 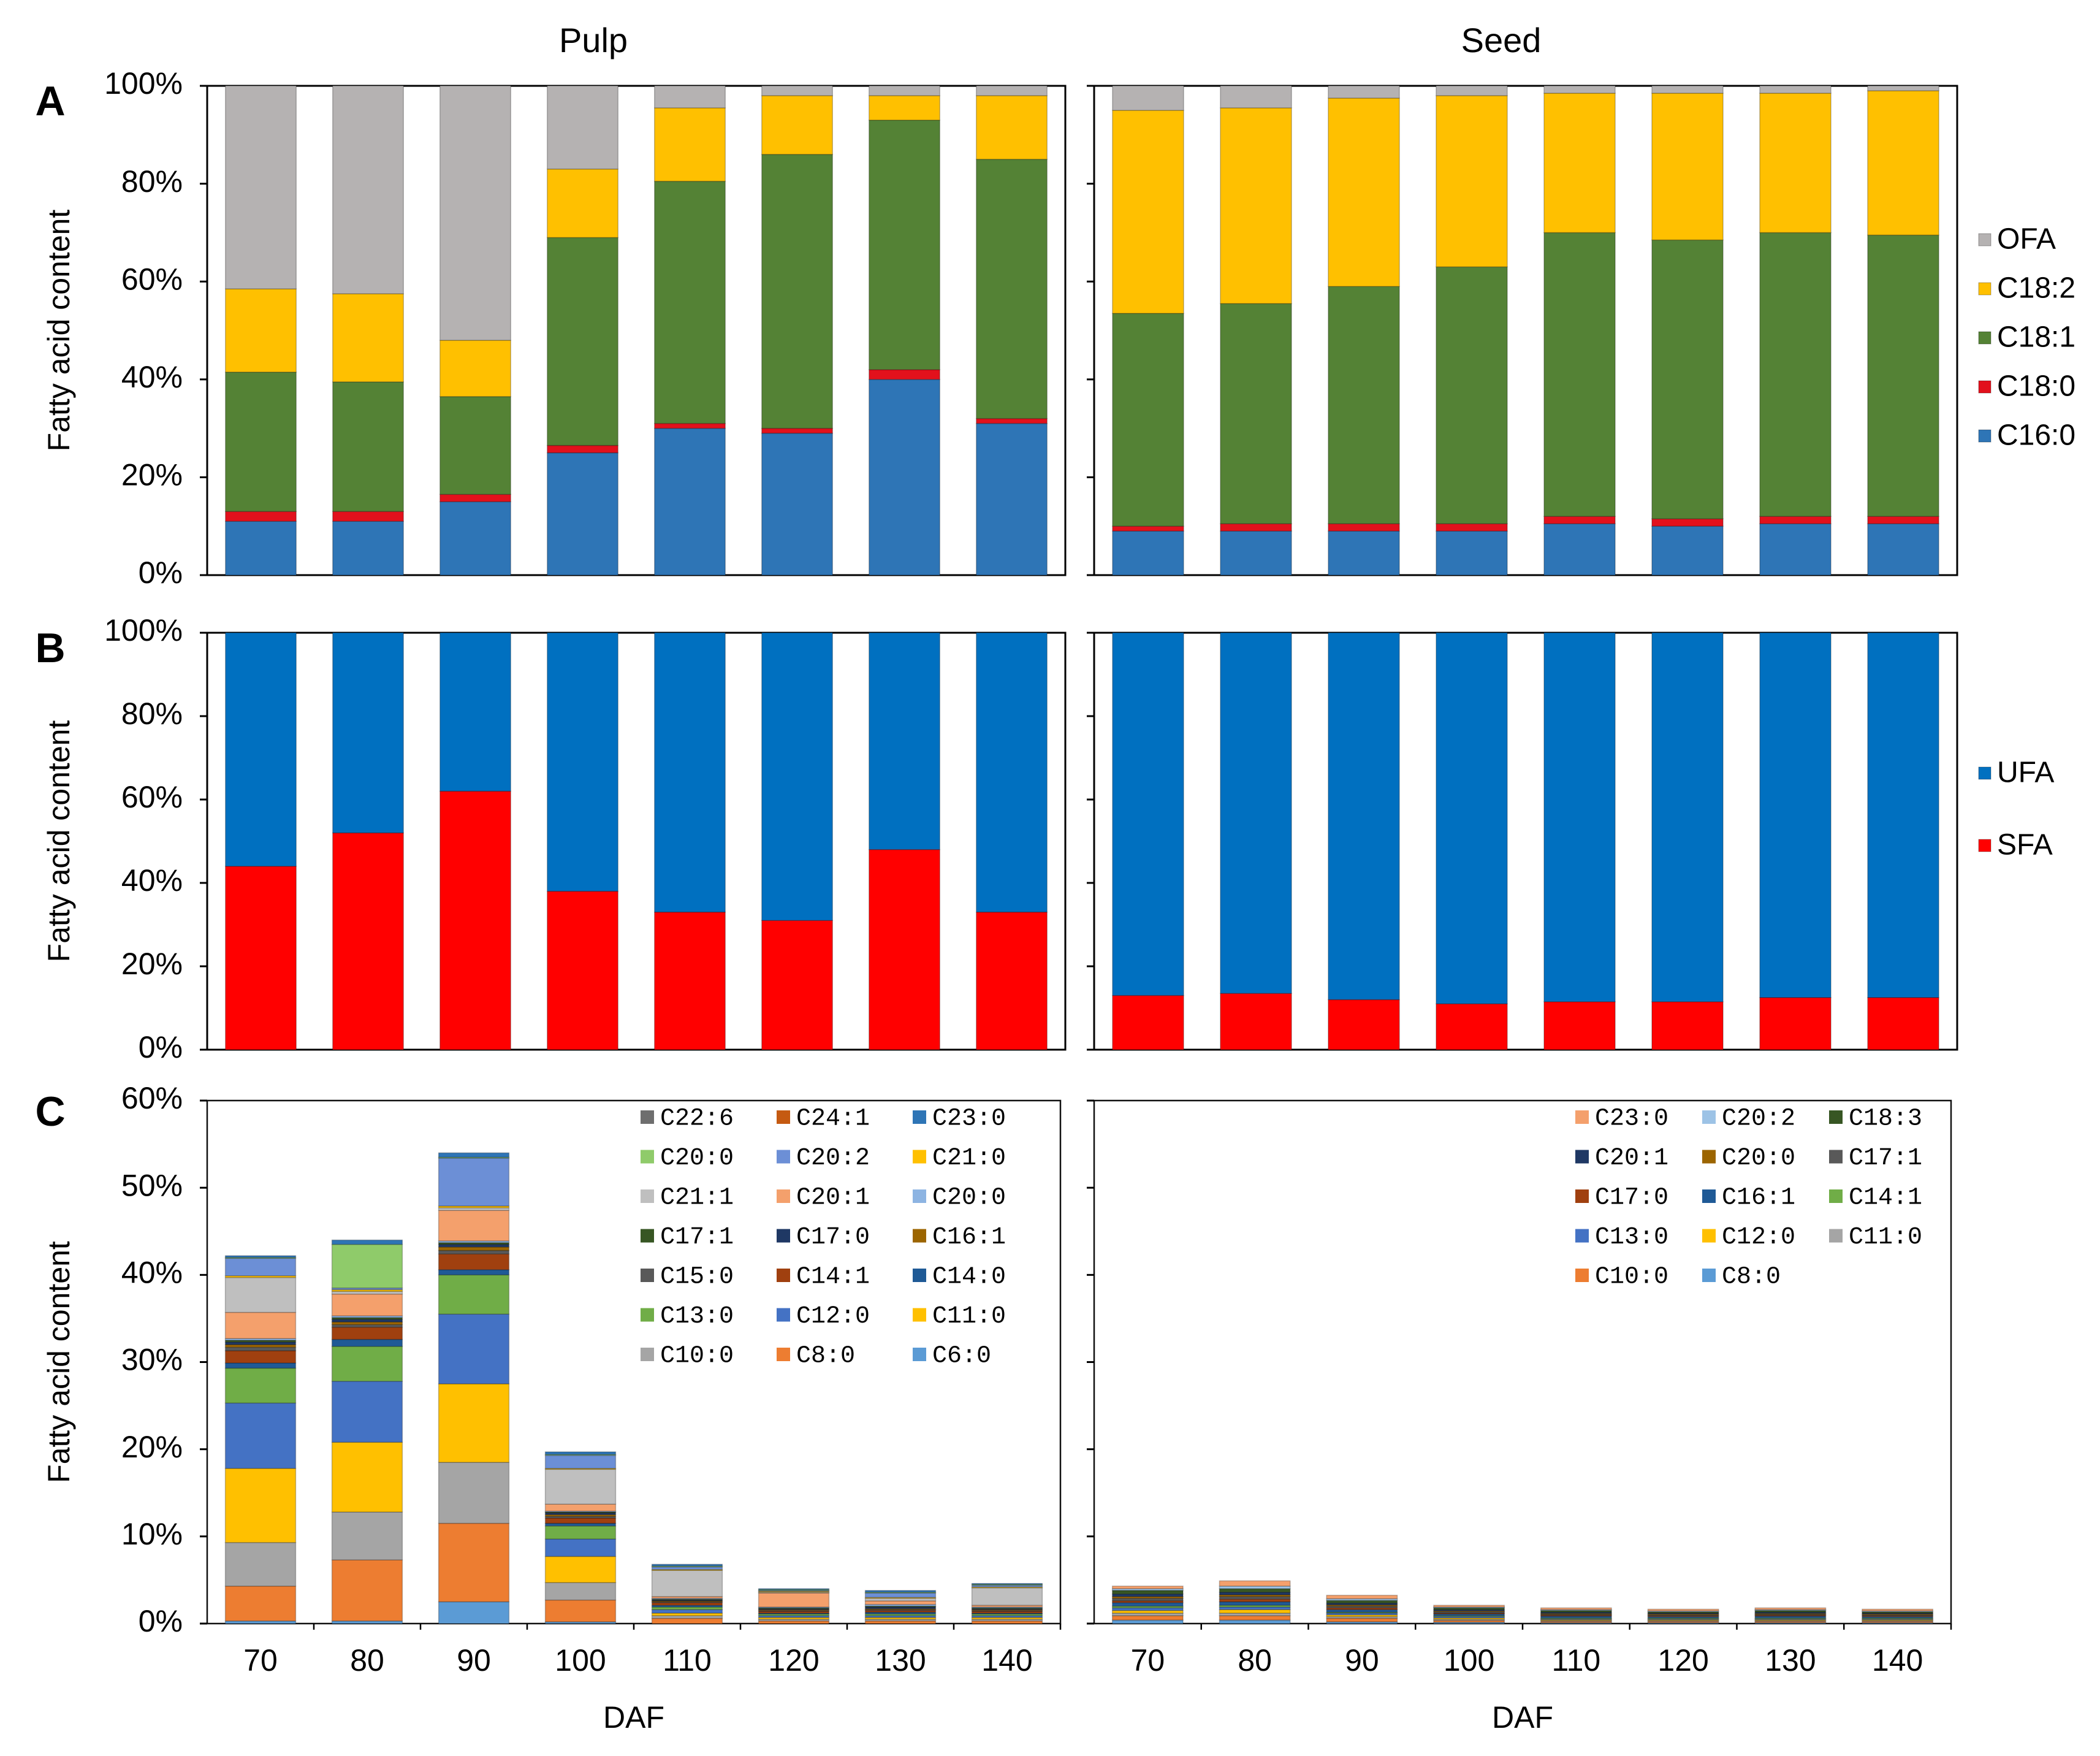 I want to click on legend-label-C8-0: C8:0, so click(x=1751, y=1277).